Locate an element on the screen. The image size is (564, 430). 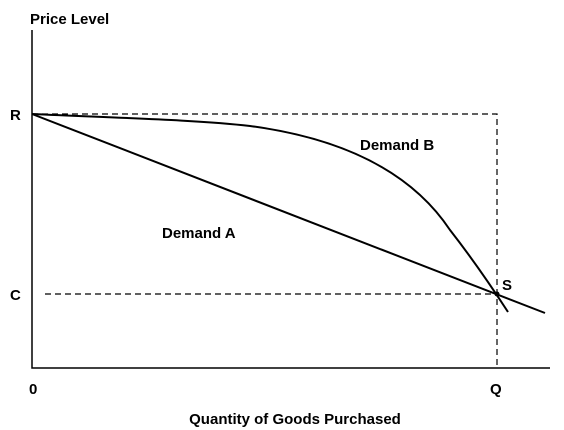
demand-a-label: Demand A is located at coordinates (199, 233).